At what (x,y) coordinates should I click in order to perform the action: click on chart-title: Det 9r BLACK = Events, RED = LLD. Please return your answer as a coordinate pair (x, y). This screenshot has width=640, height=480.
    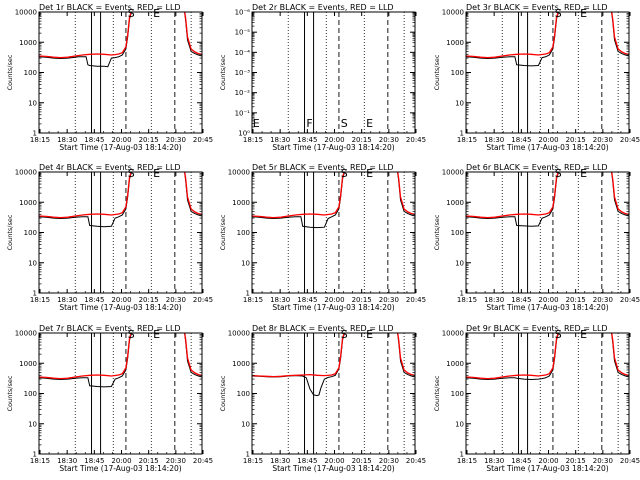
    Looking at the image, I should click on (537, 328).